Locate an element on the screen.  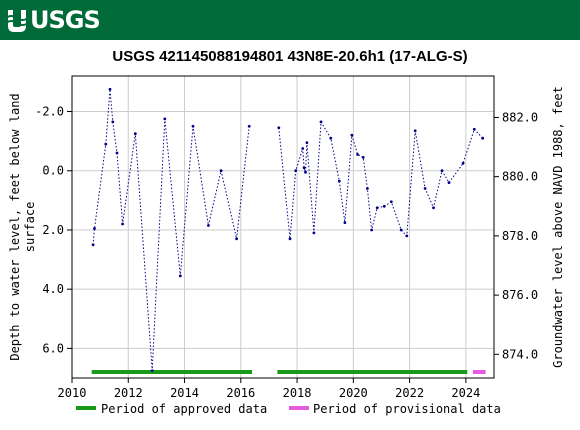
x-tick-label: 2016 is located at coordinates (240, 393).